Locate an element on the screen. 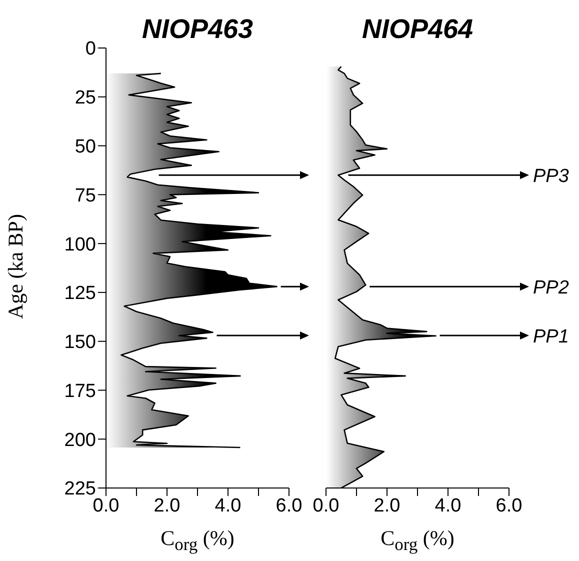 This screenshot has height=561, width=579. chart-title: NIOP463 is located at coordinates (197, 29).